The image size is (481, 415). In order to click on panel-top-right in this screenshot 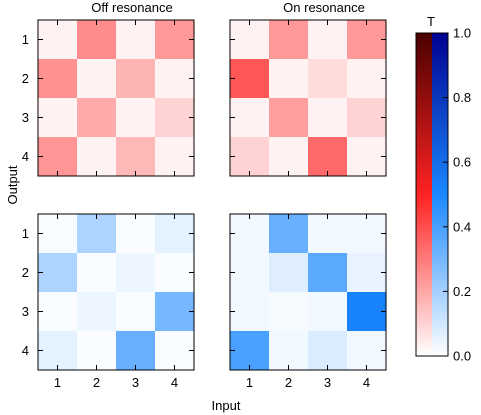, I will do `click(308, 98)`.